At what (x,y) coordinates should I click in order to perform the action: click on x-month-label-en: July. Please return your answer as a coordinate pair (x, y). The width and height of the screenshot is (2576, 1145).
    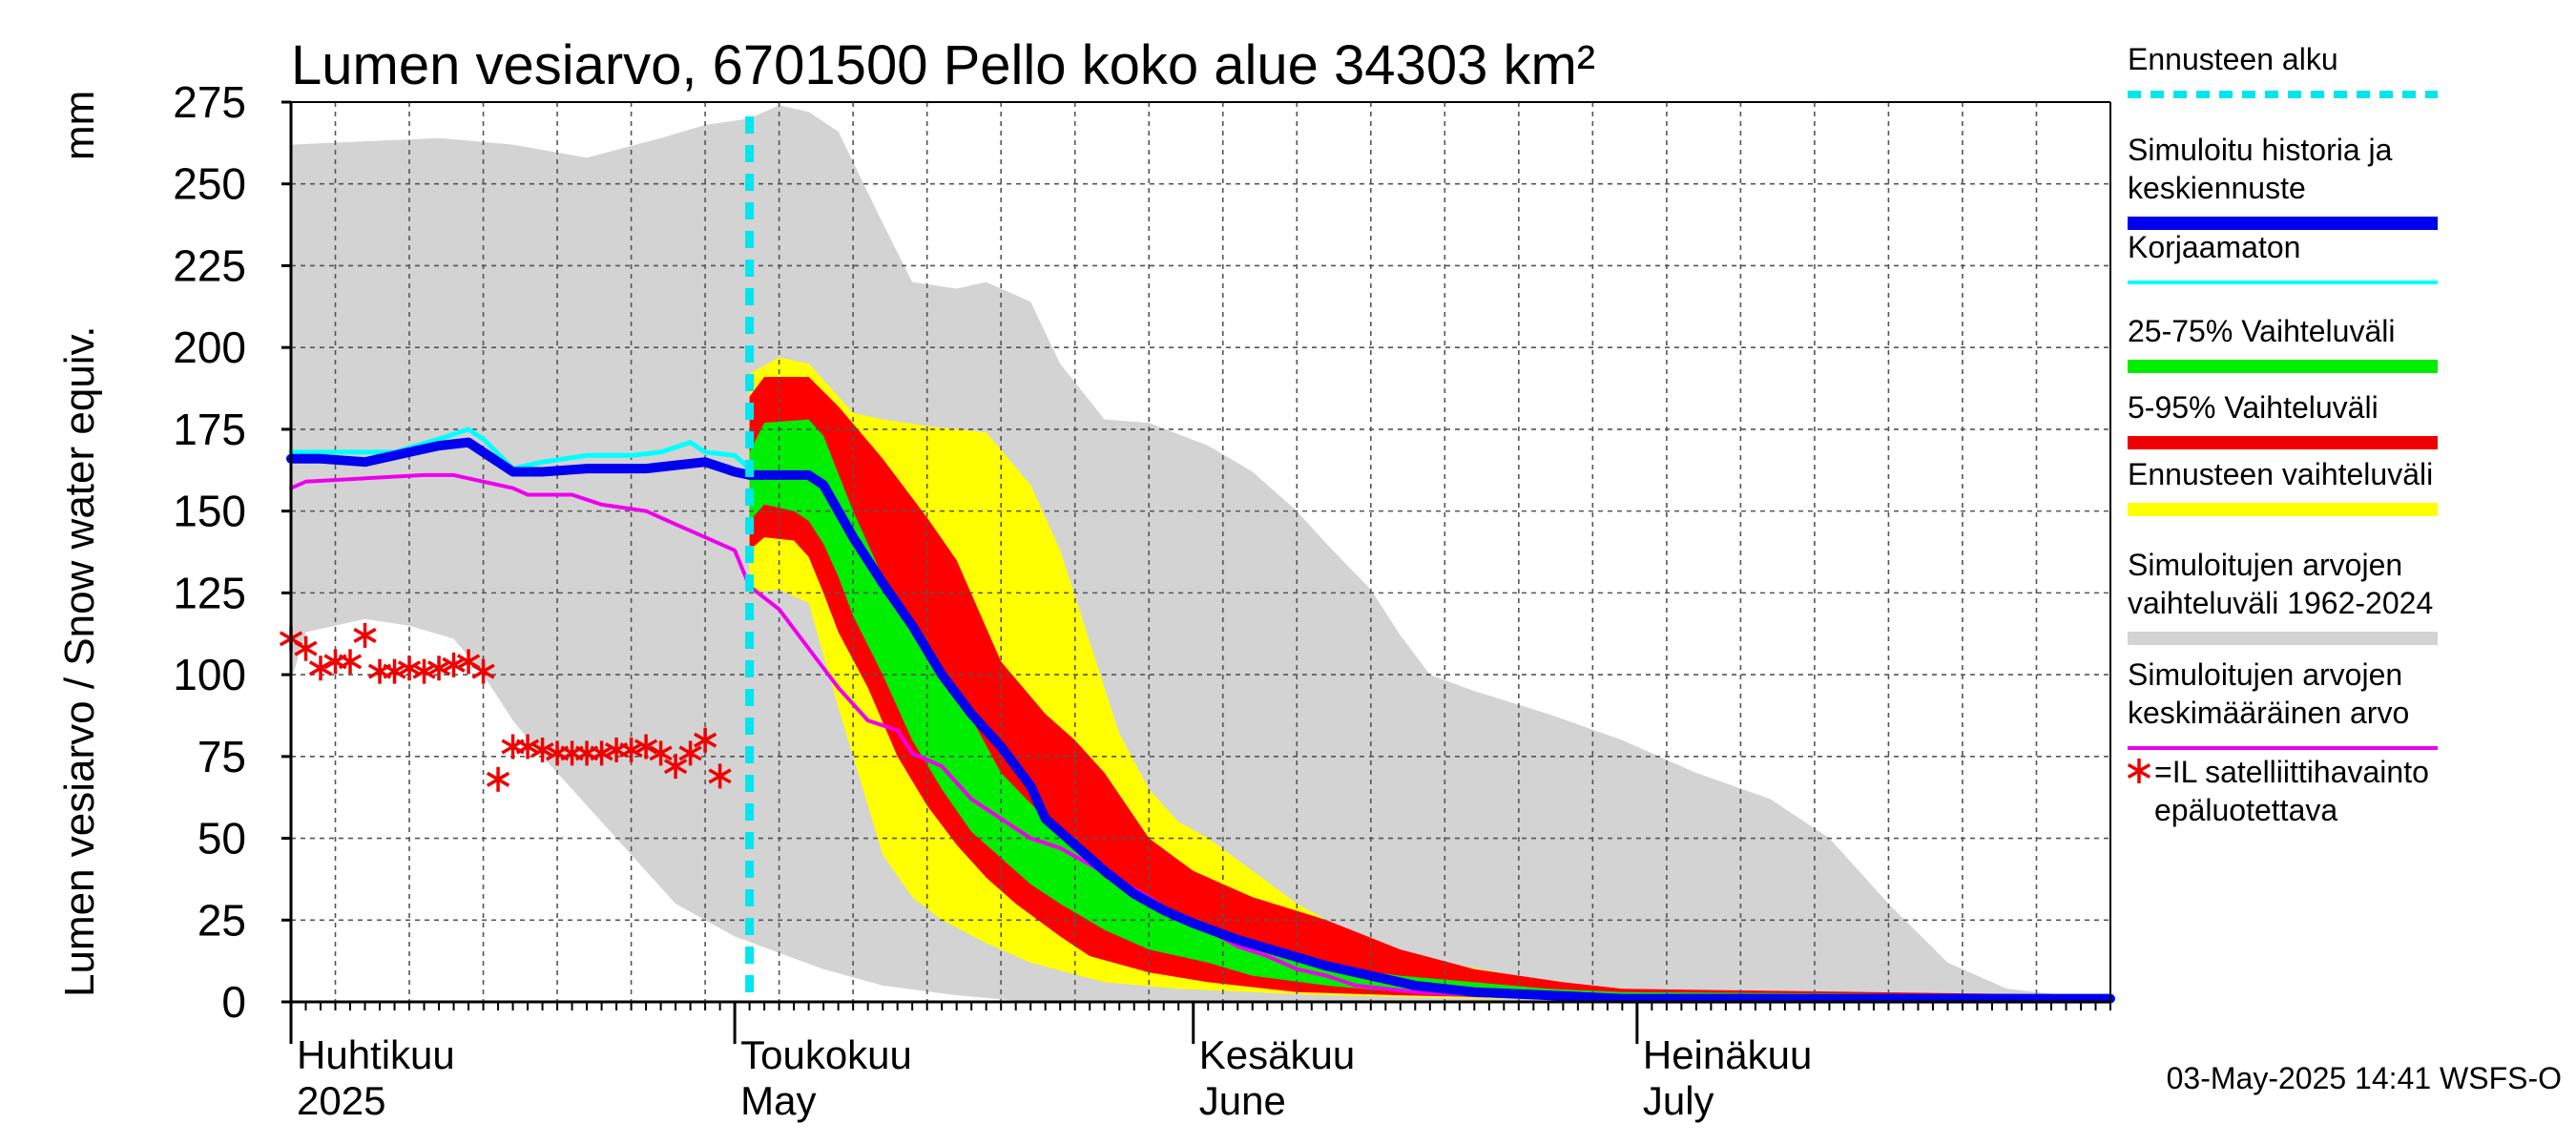
    Looking at the image, I should click on (1678, 1100).